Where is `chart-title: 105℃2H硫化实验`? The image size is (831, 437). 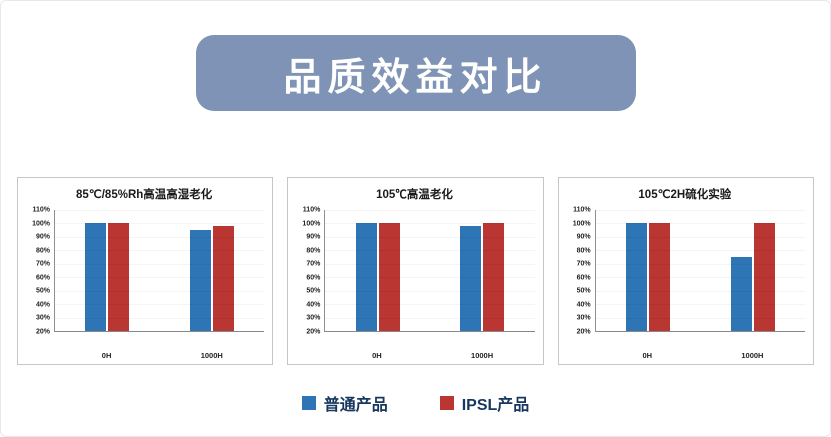
chart-title: 105℃2H硫化实验 is located at coordinates (685, 195).